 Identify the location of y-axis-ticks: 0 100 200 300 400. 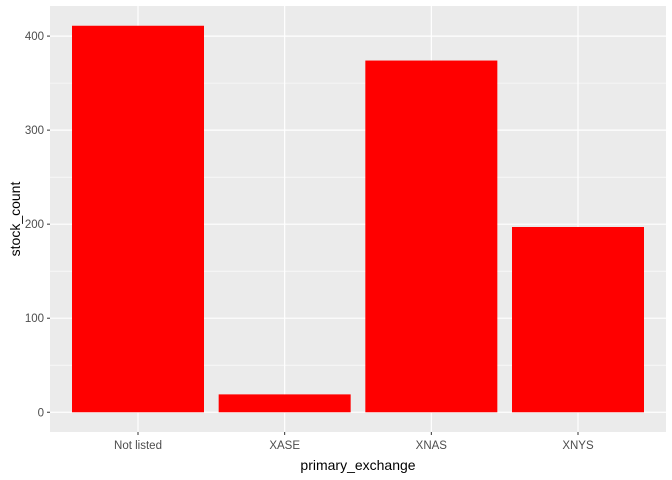
(37, 225).